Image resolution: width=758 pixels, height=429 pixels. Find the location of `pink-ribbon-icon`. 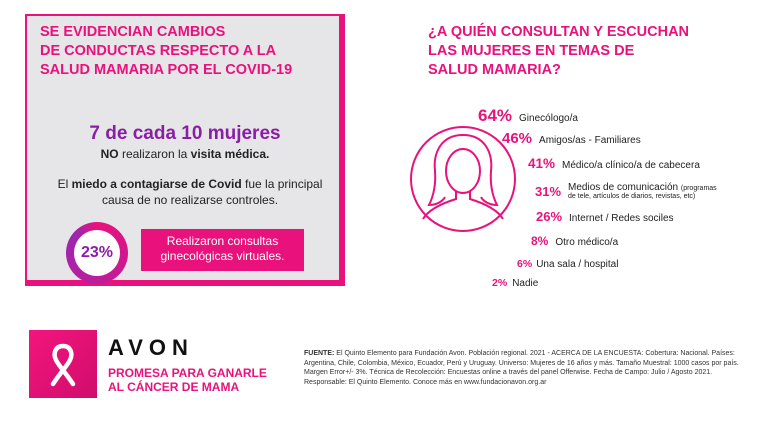

pink-ribbon-icon is located at coordinates (63, 365).